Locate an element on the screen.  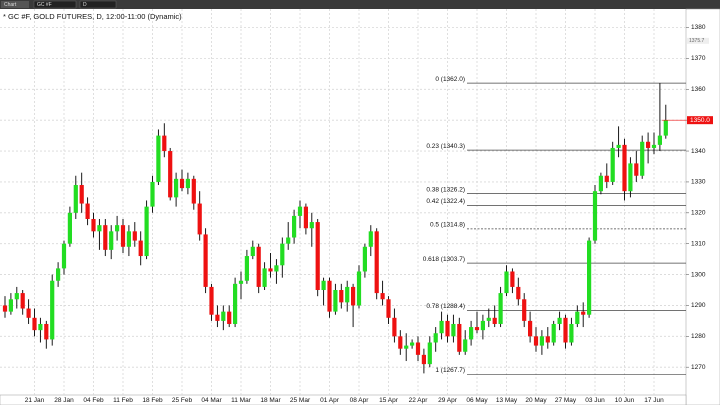
interval-box is located at coordinates (98, 4).